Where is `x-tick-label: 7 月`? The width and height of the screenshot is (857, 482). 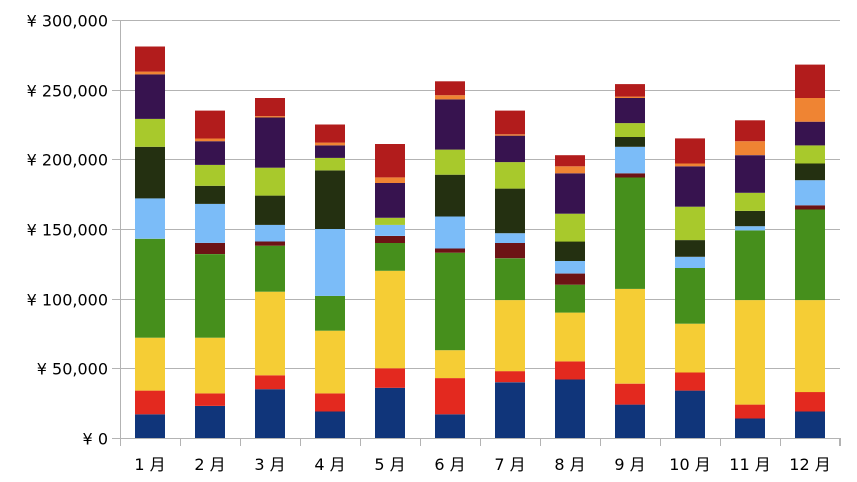 x-tick-label: 7 月 is located at coordinates (509, 464).